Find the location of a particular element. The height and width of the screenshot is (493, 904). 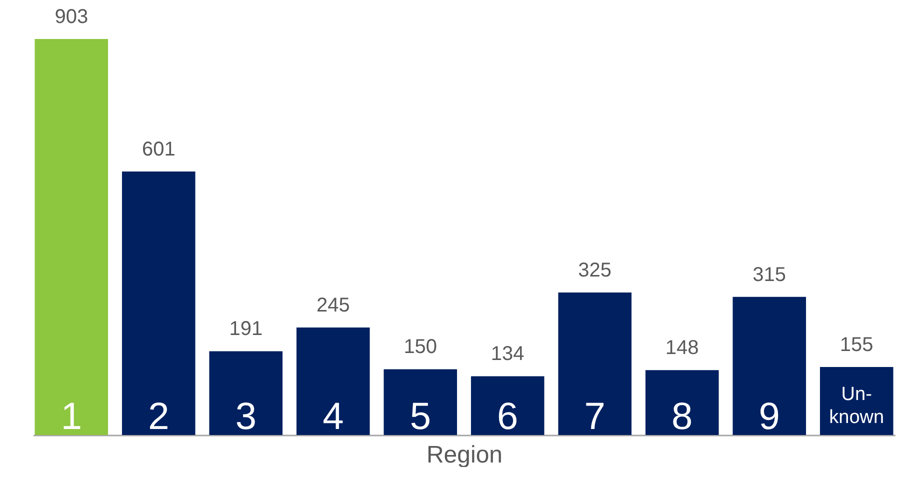

data-label: 134 is located at coordinates (507, 354).